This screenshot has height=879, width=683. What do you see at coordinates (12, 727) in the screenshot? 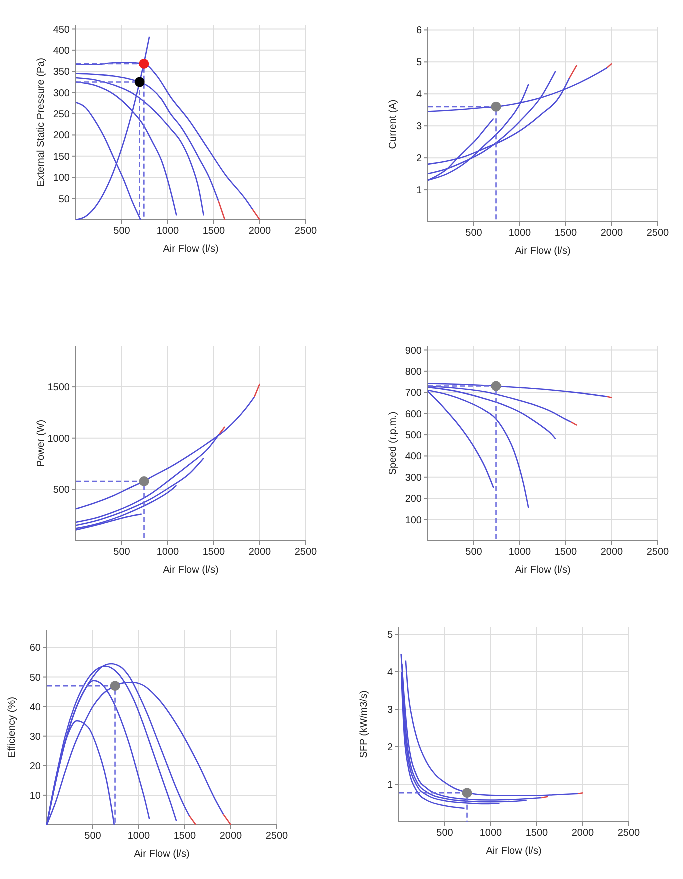
I see `y-axis-title: Efficiency (%)` at bounding box center [12, 727].